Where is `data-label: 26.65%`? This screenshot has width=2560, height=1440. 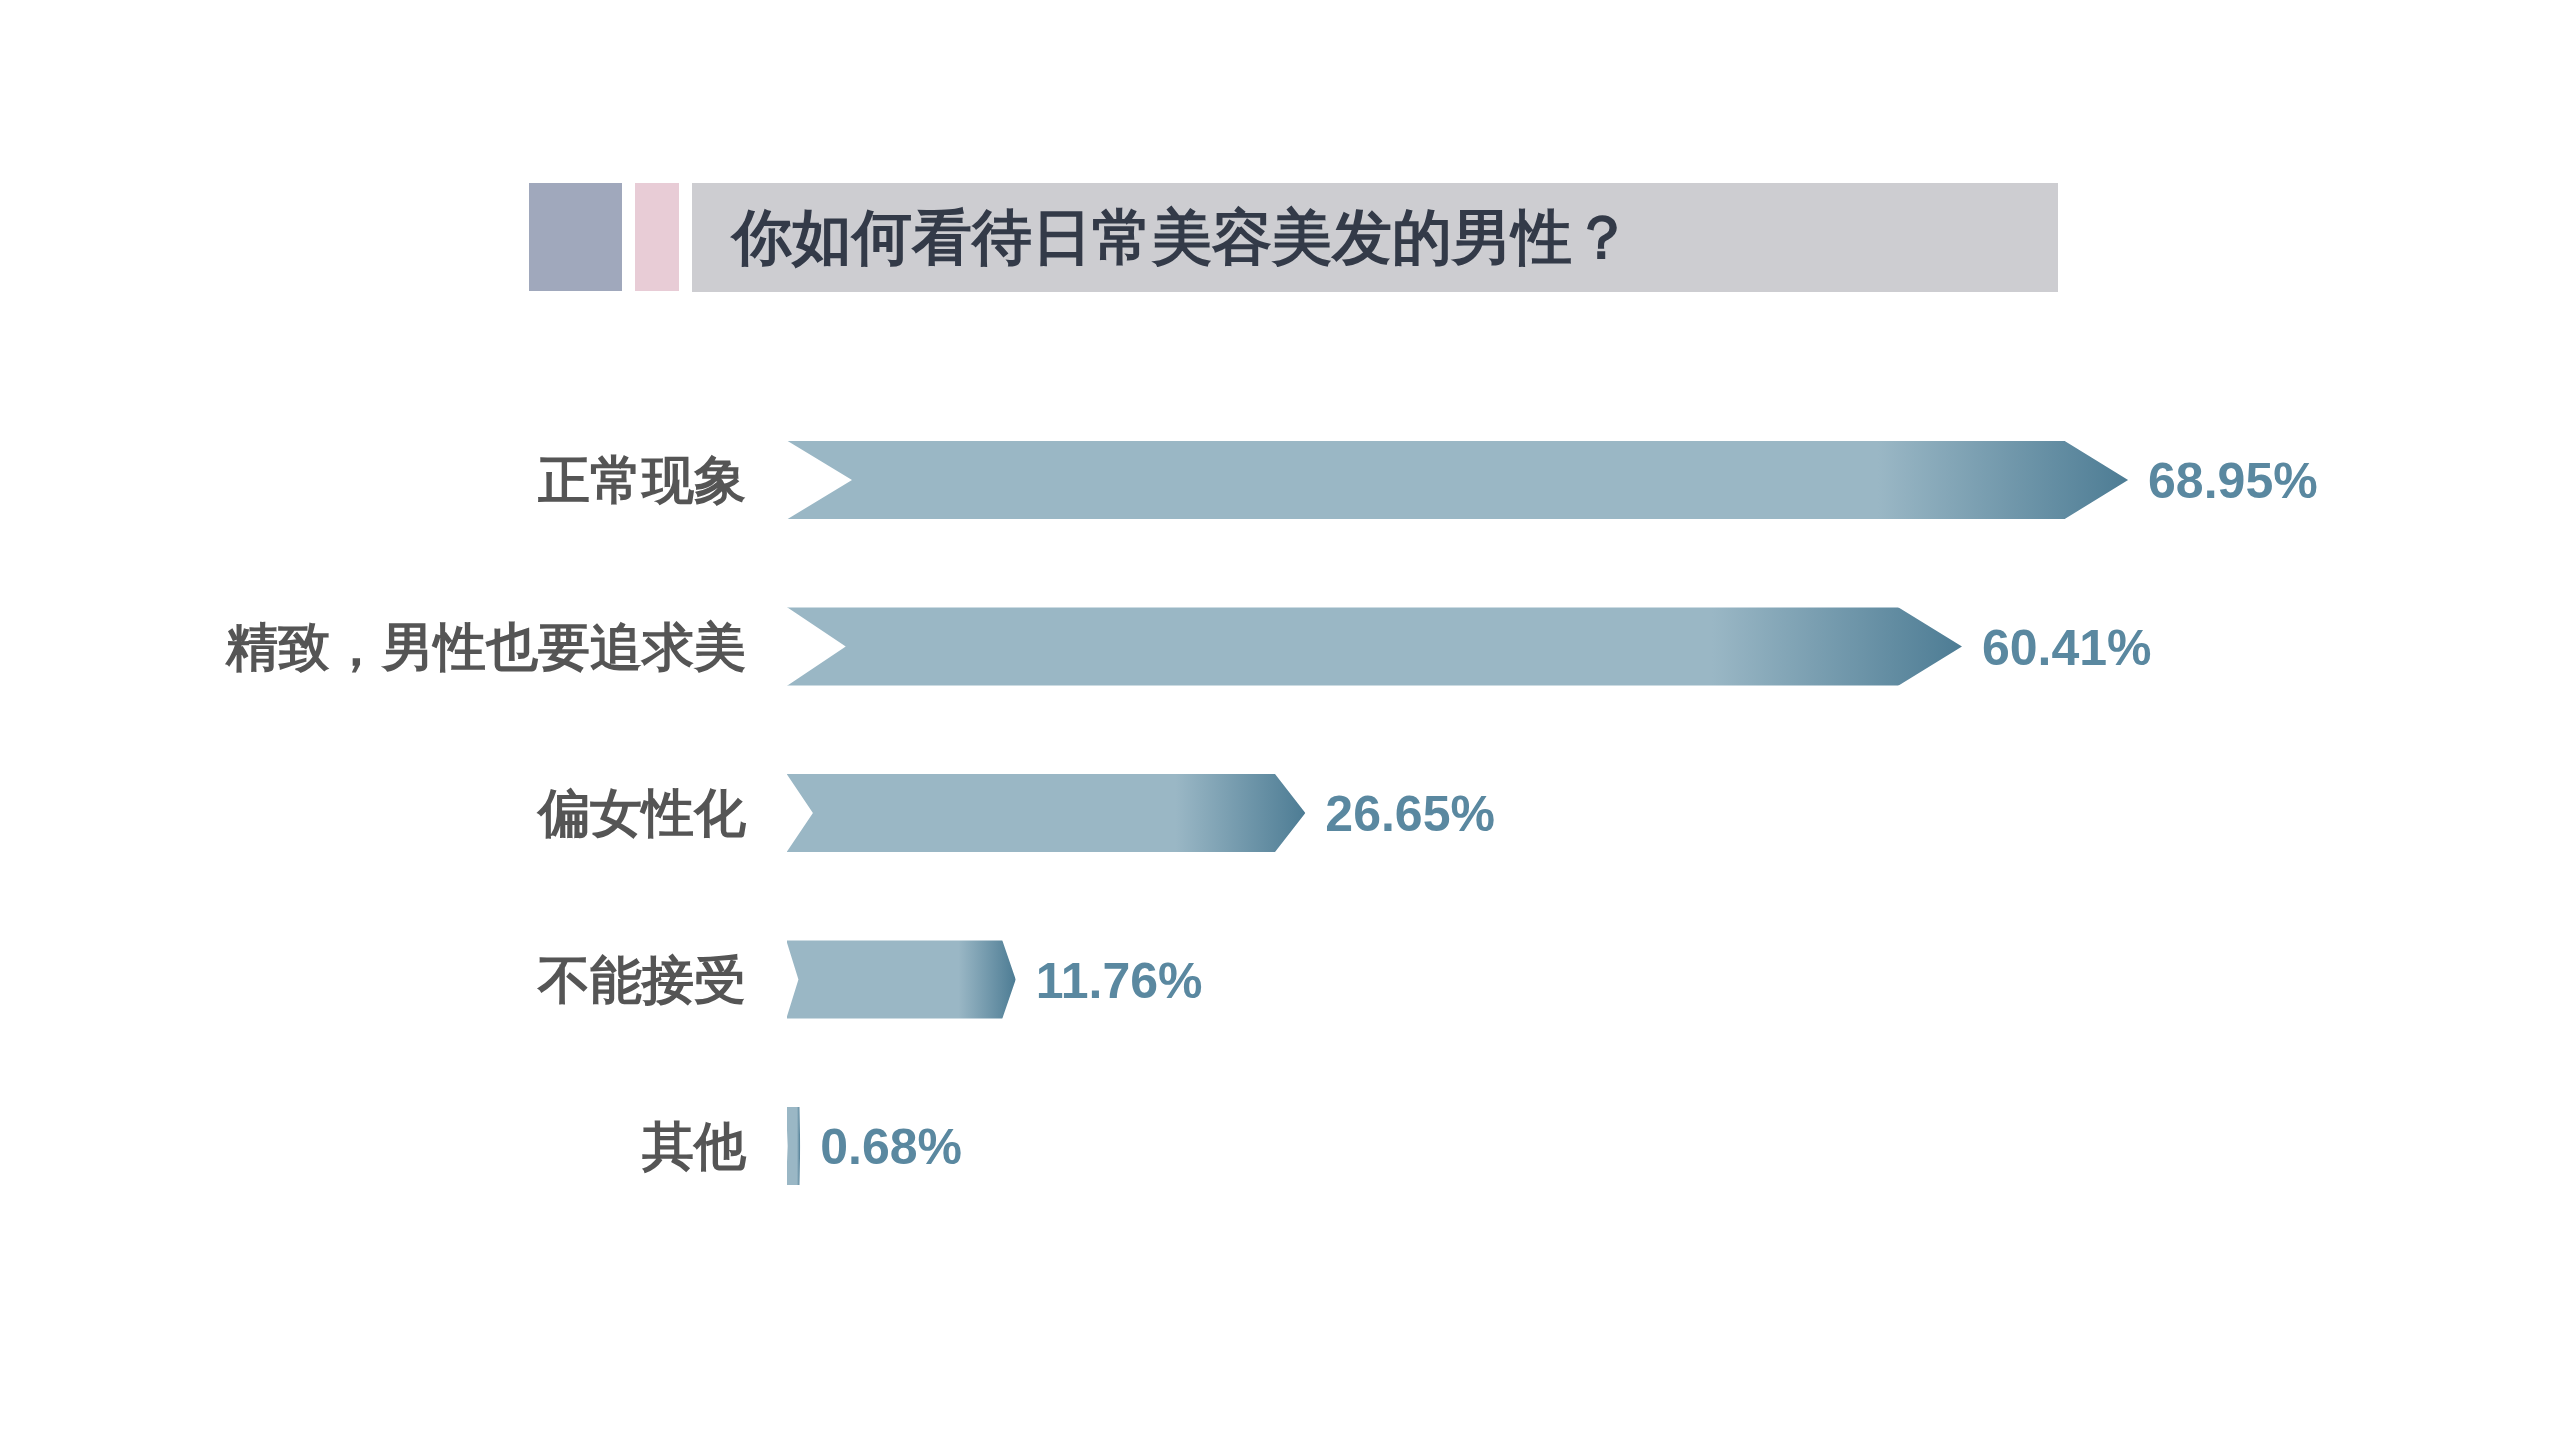
data-label: 26.65% is located at coordinates (1410, 814).